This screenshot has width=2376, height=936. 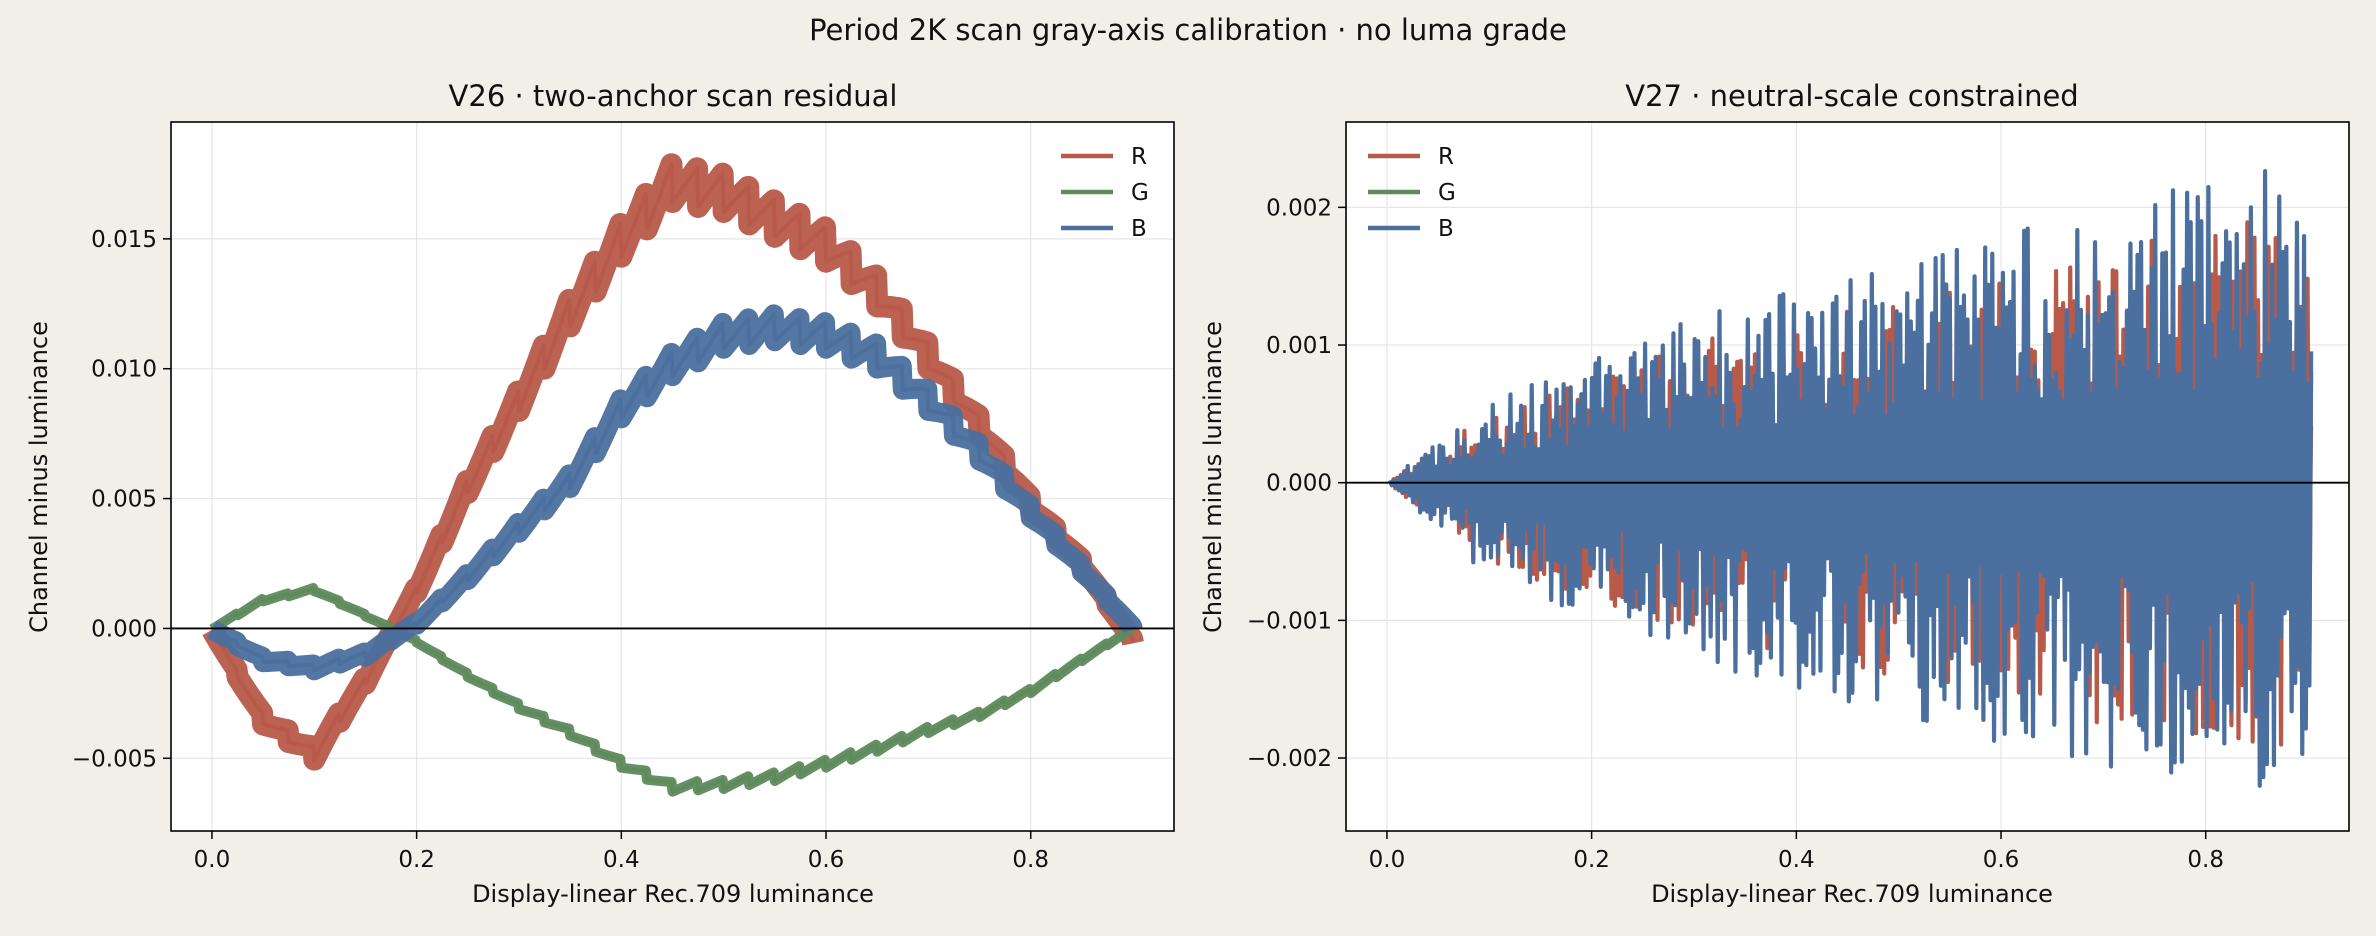 I want to click on panel-v26-ytick-label-4: 0.015, so click(x=124, y=240).